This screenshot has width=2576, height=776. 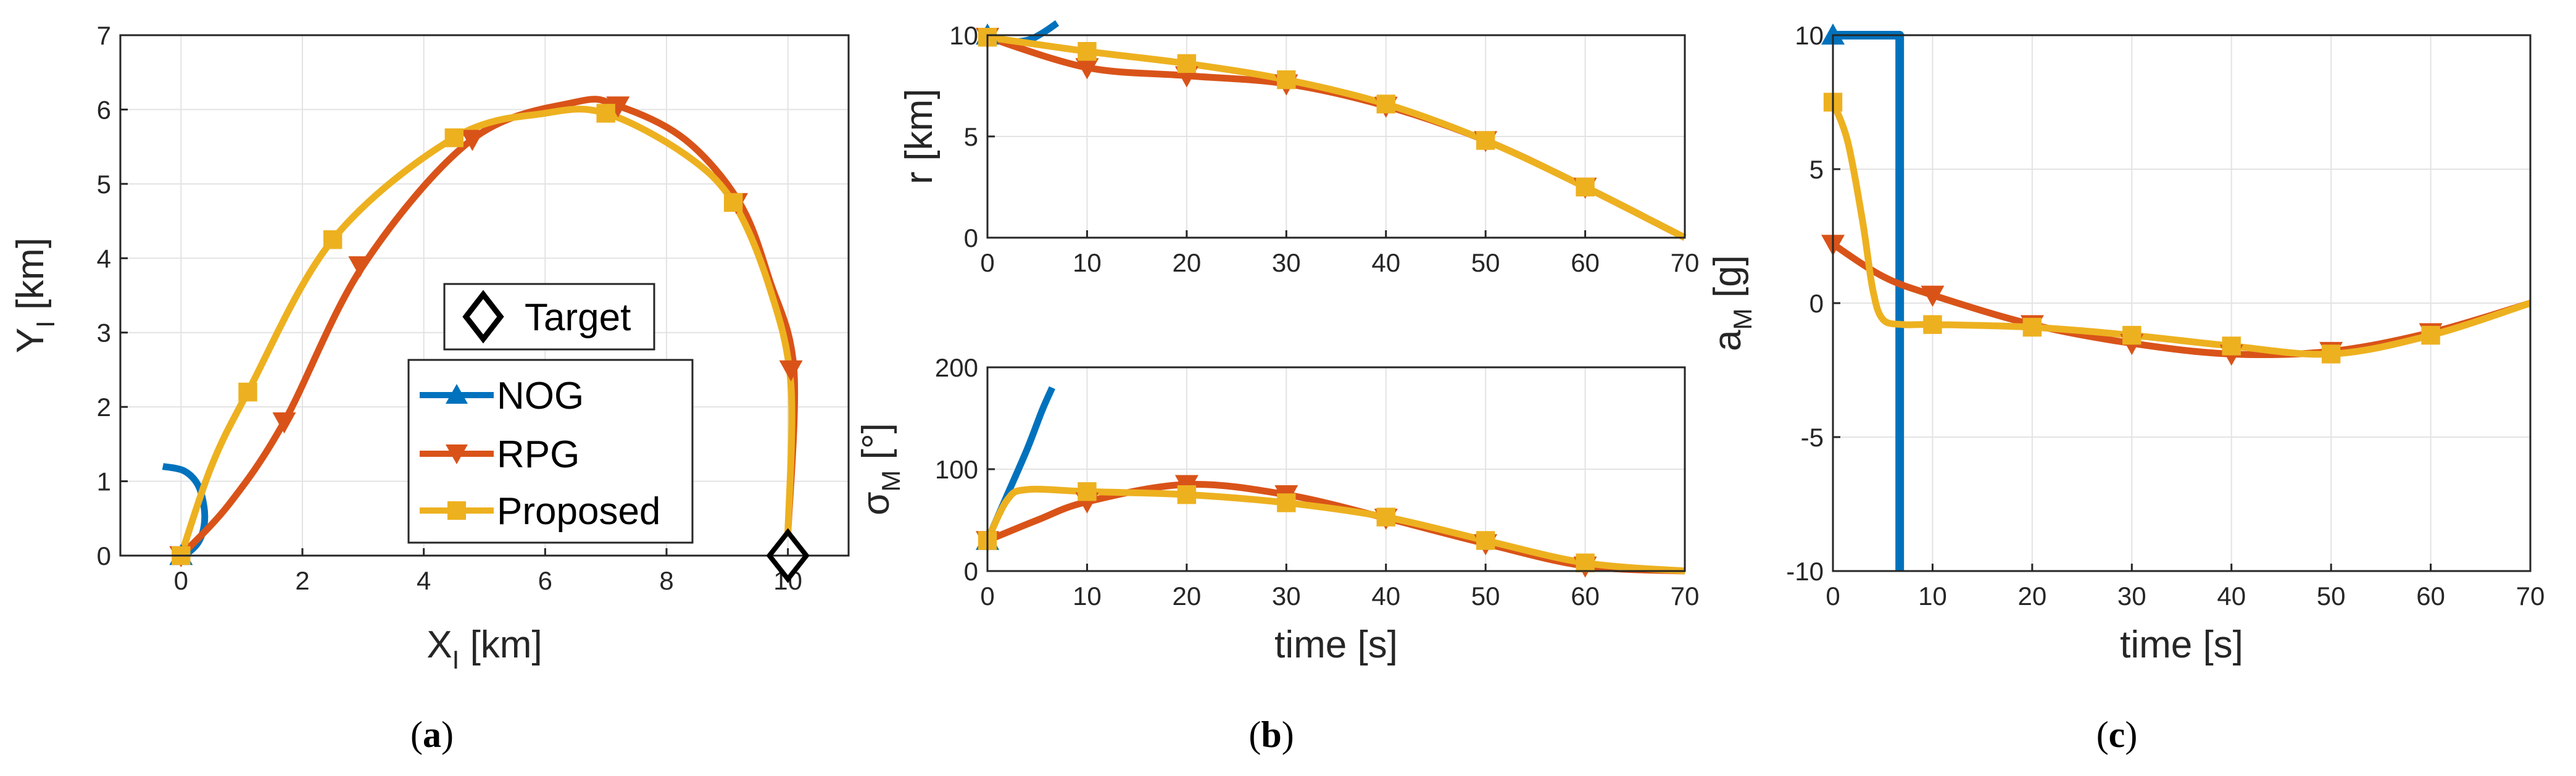 I want to click on x-tick-label: 2, so click(x=302, y=580).